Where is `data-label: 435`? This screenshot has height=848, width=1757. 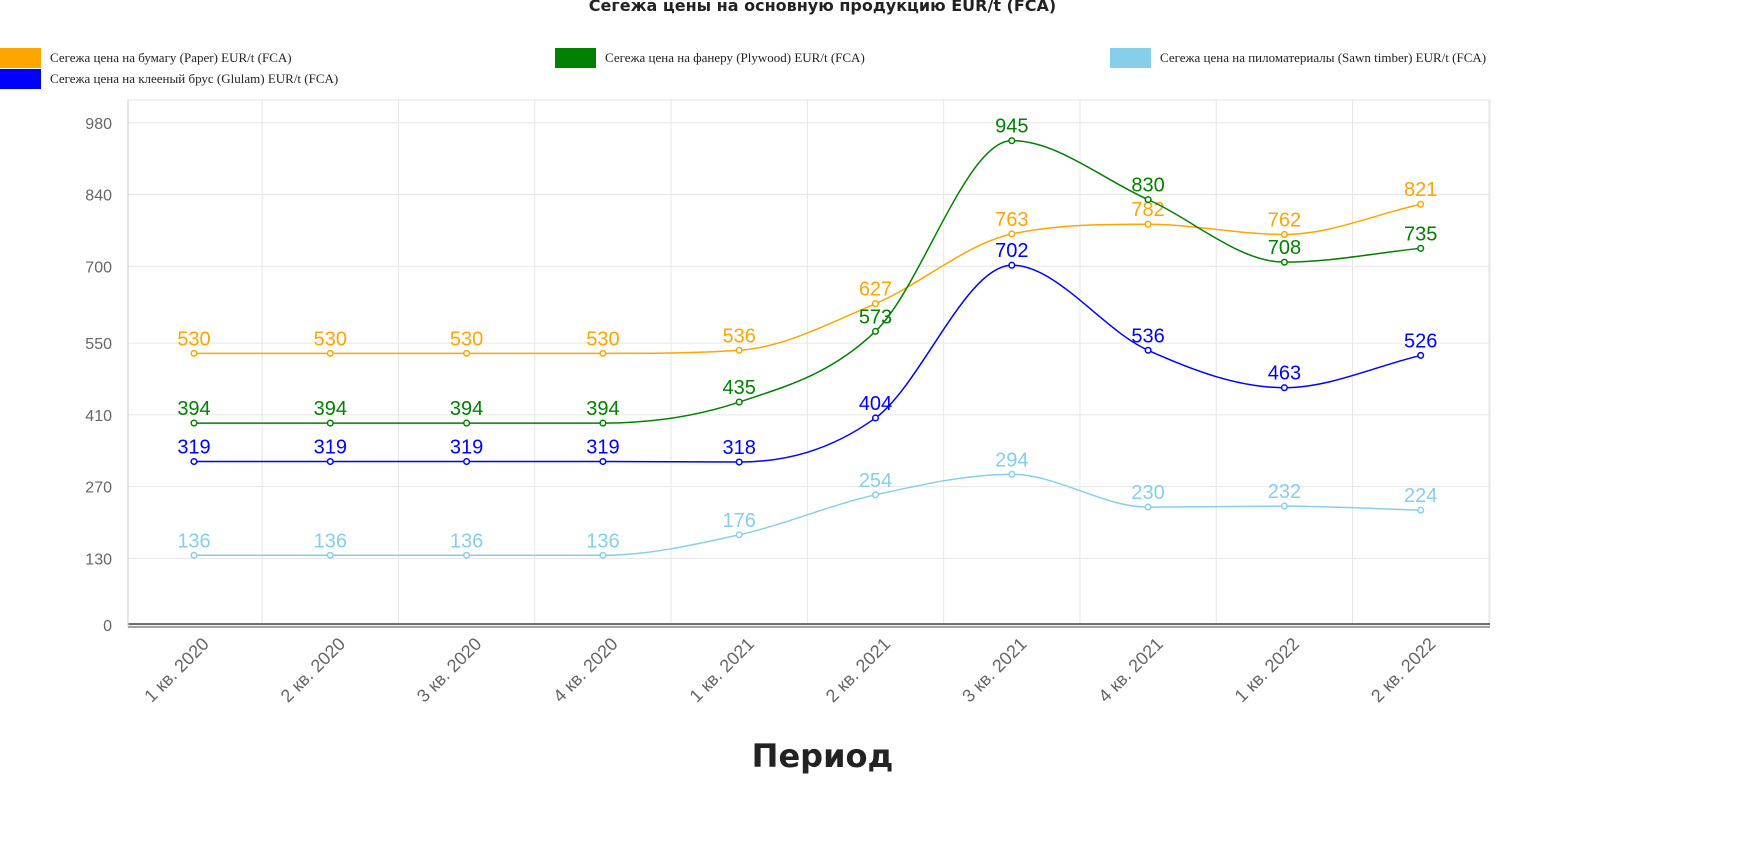
data-label: 435 is located at coordinates (739, 388).